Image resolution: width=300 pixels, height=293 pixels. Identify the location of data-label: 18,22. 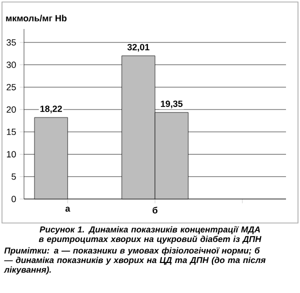
(51, 110).